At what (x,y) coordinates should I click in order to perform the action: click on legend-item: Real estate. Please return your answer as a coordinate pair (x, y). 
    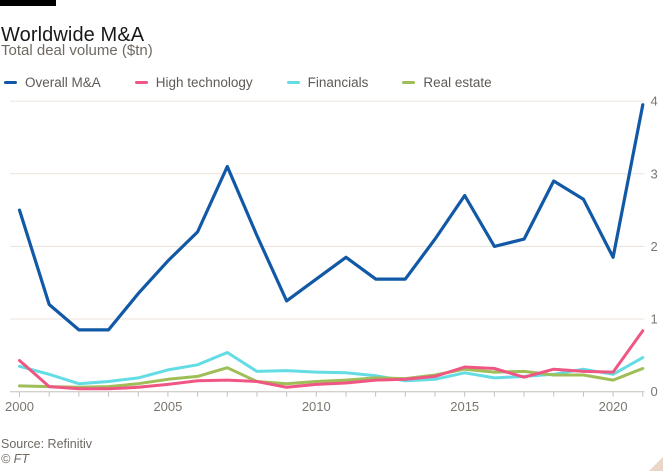
    Looking at the image, I should click on (447, 82).